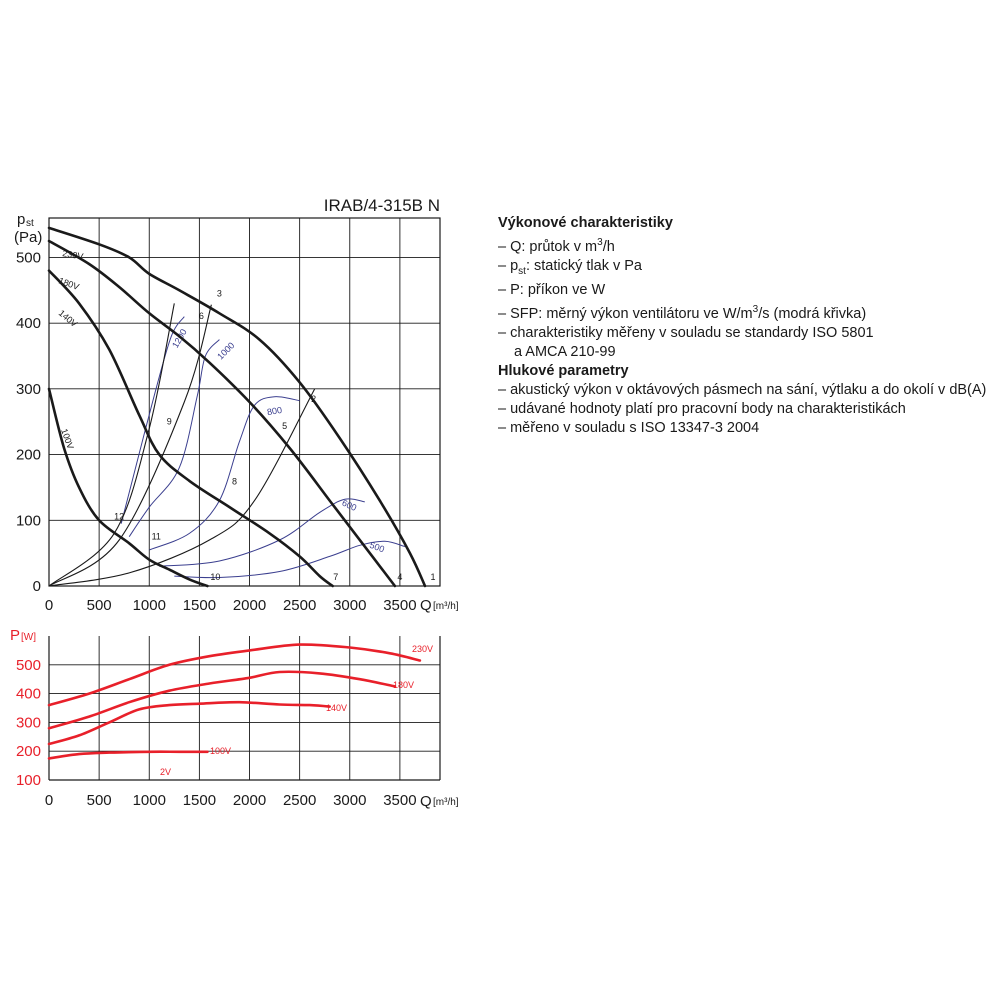 This screenshot has height=1000, width=1000. What do you see at coordinates (215, 577) in the screenshot?
I see `operating-point-10: 10` at bounding box center [215, 577].